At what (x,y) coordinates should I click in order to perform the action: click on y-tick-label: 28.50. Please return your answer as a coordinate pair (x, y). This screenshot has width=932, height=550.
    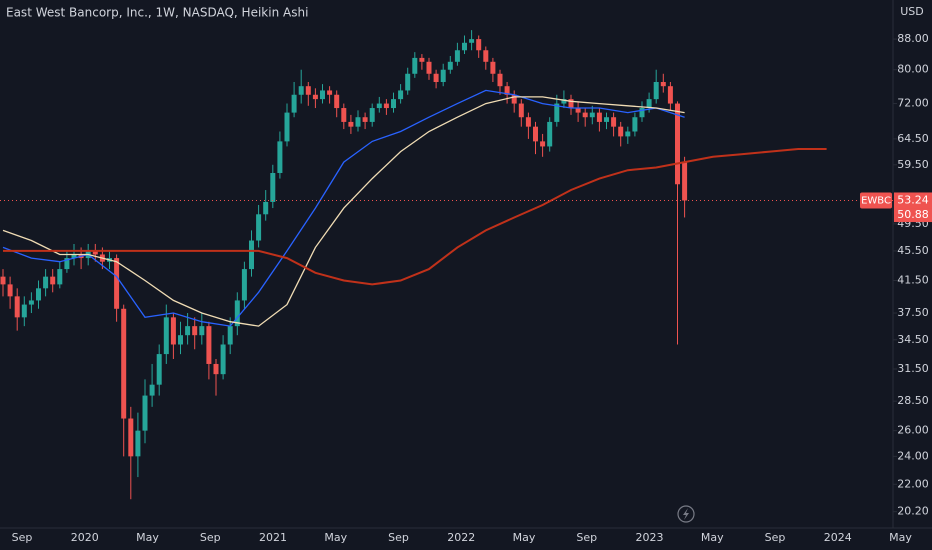
    Looking at the image, I should click on (913, 400).